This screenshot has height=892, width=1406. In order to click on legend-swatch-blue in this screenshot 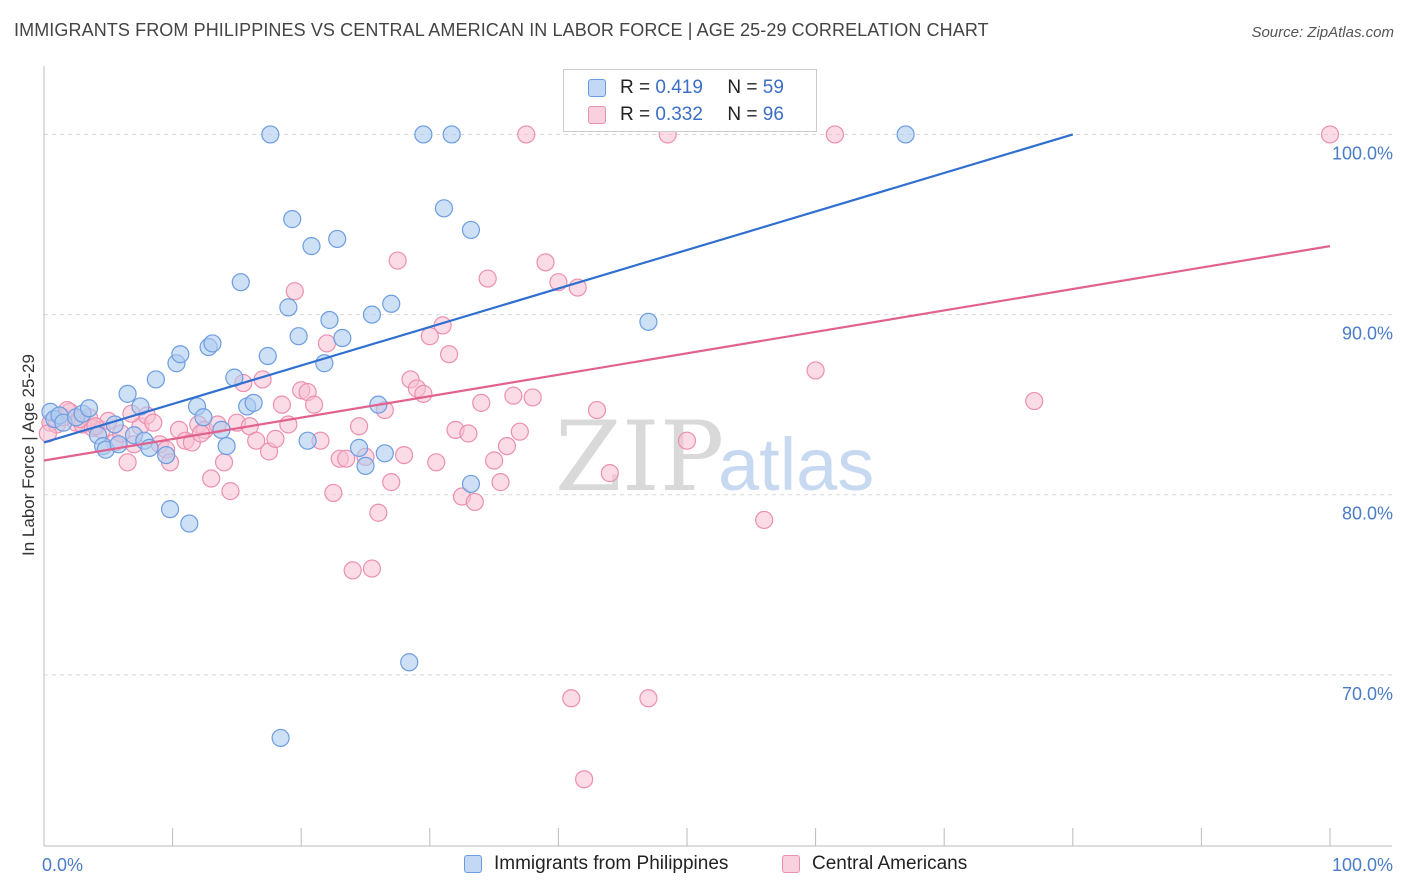, I will do `click(597, 88)`.